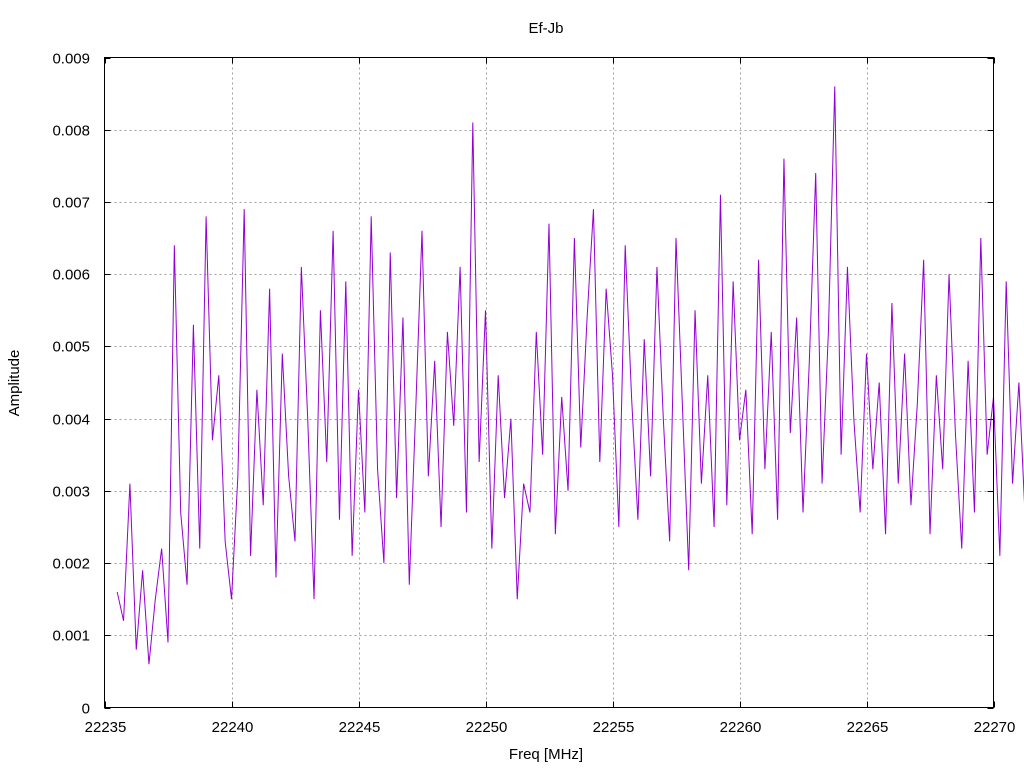  I want to click on y-tick-label: 0.005, so click(71, 347).